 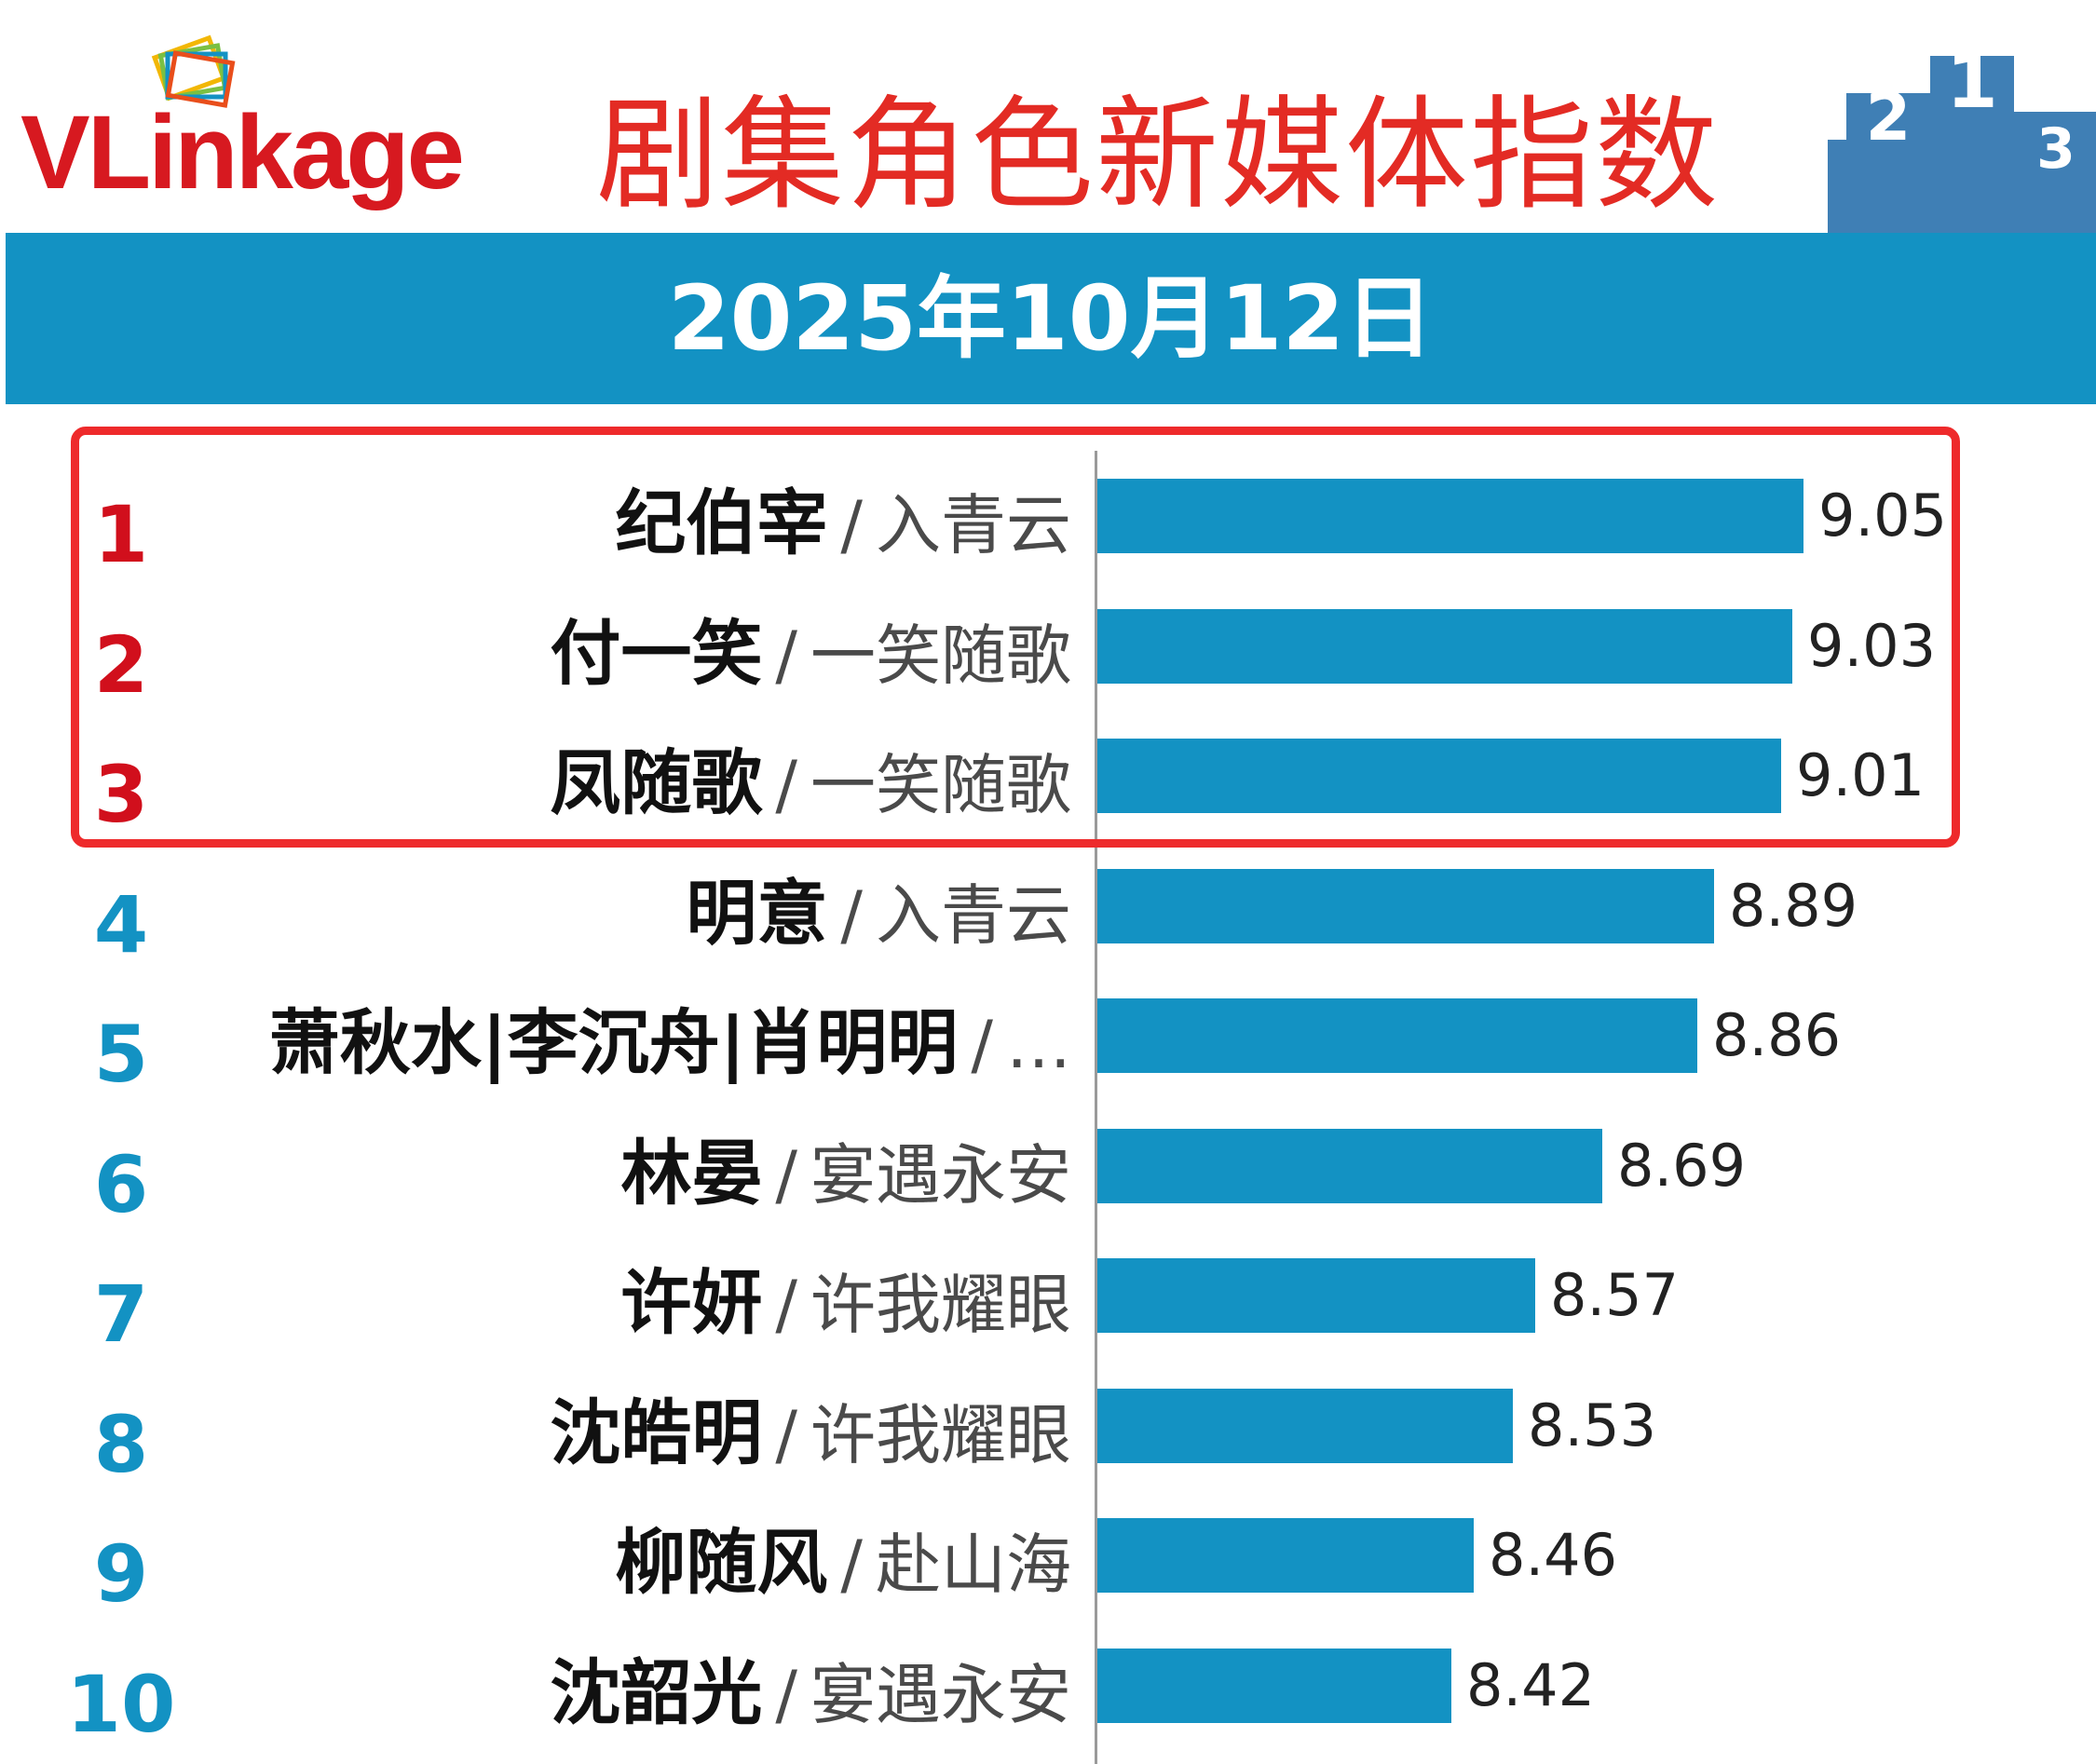 I want to click on character-name: 许妍, so click(x=692, y=1302).